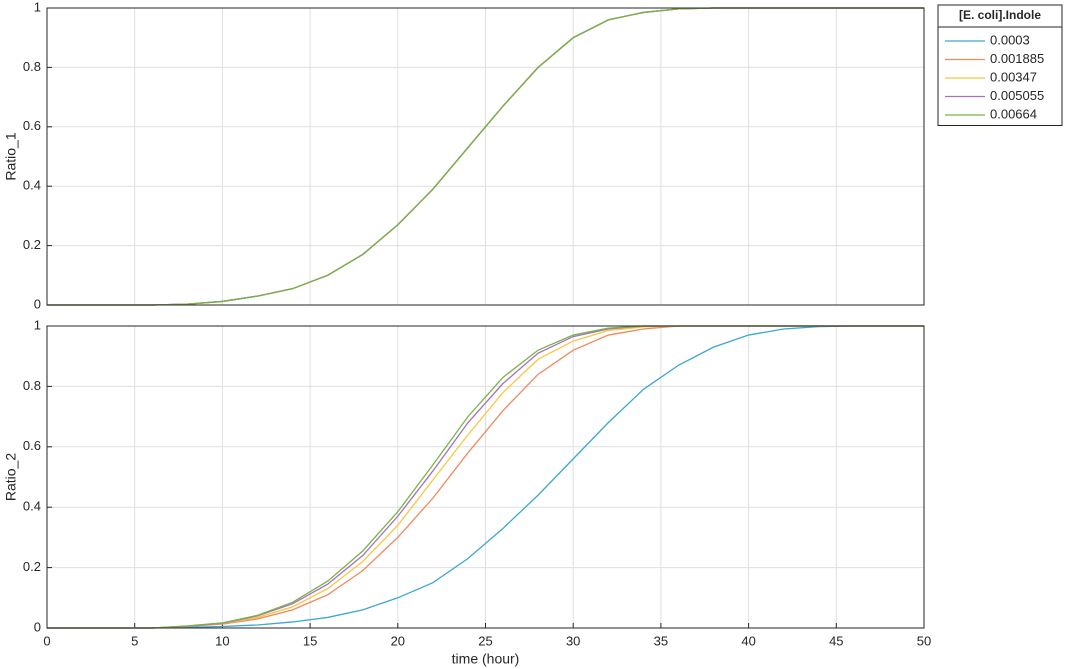  I want to click on legend-label: 0.00347, so click(1013, 76).